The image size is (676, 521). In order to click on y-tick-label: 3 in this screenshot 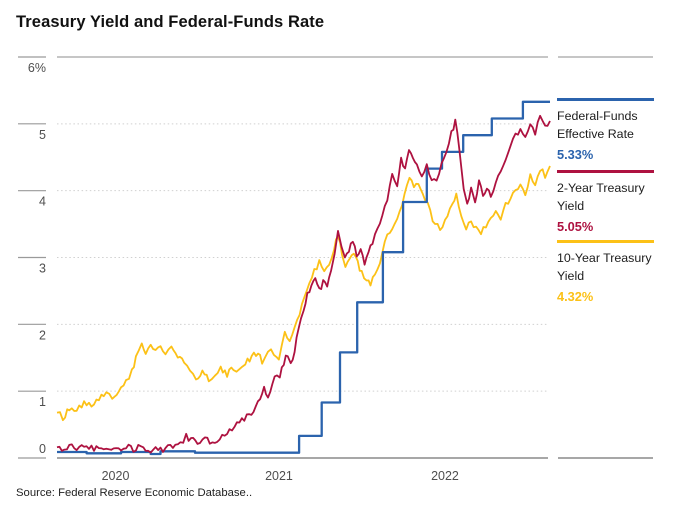, I will do `click(42, 269)`.